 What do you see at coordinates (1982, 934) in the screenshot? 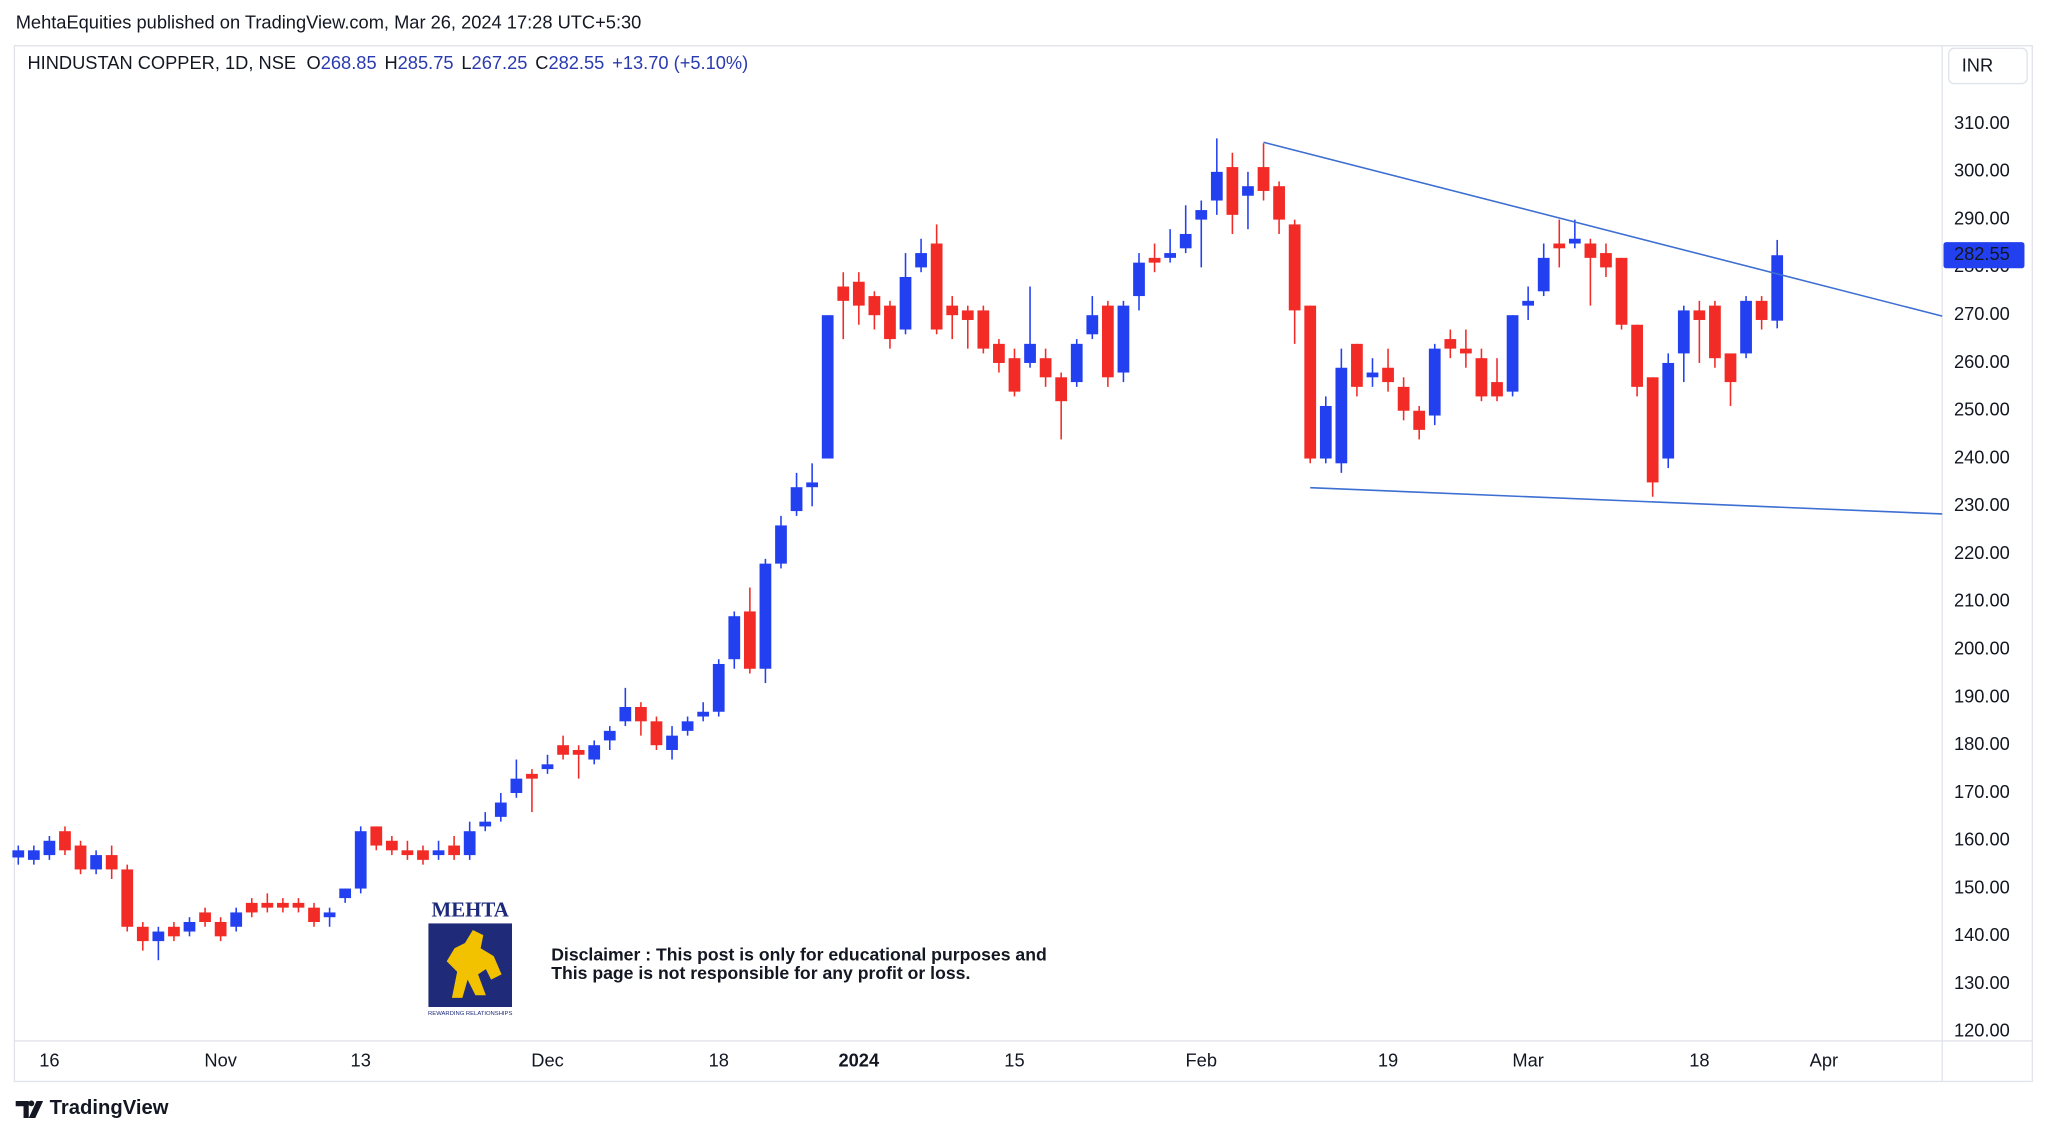
I see `y-tick-label: 140.00` at bounding box center [1982, 934].